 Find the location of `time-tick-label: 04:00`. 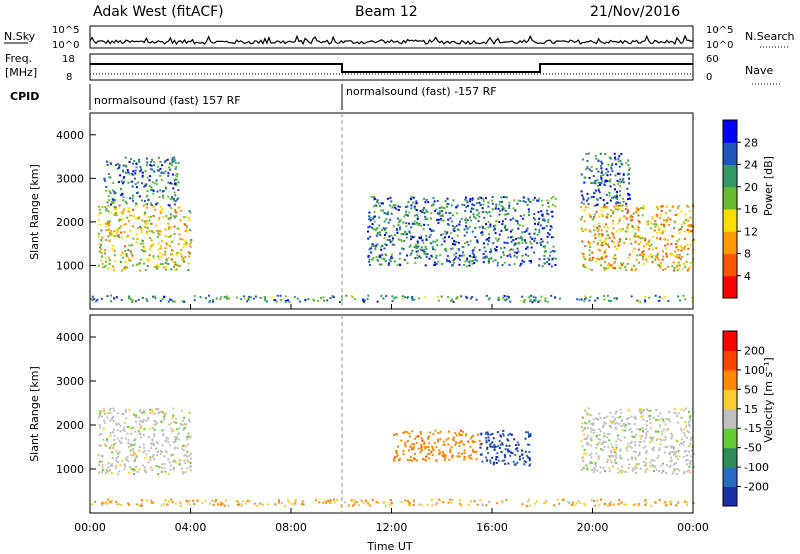

time-tick-label: 04:00 is located at coordinates (191, 527).